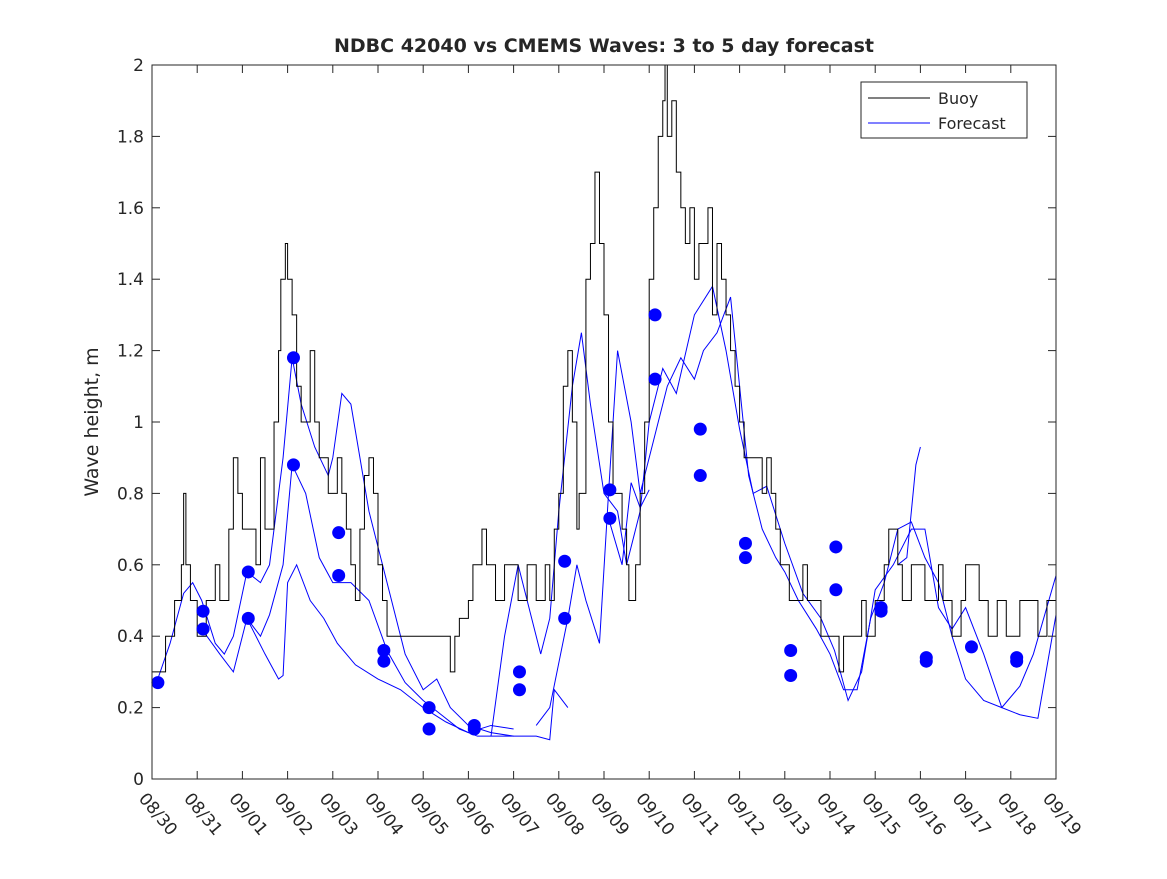  I want to click on legend: Buoy Forecast, so click(944, 110).